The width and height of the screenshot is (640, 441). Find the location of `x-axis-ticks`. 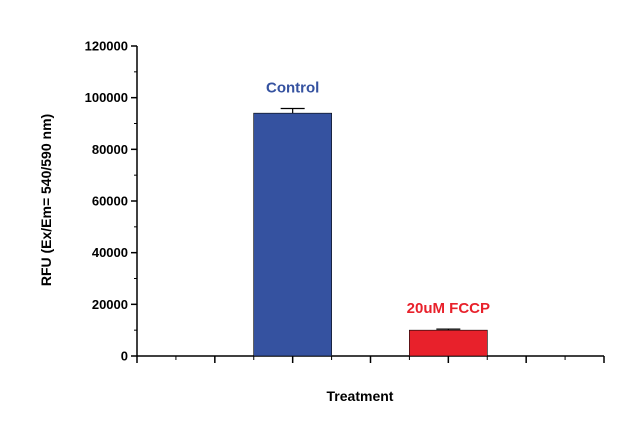

x-axis-ticks is located at coordinates (370, 359).